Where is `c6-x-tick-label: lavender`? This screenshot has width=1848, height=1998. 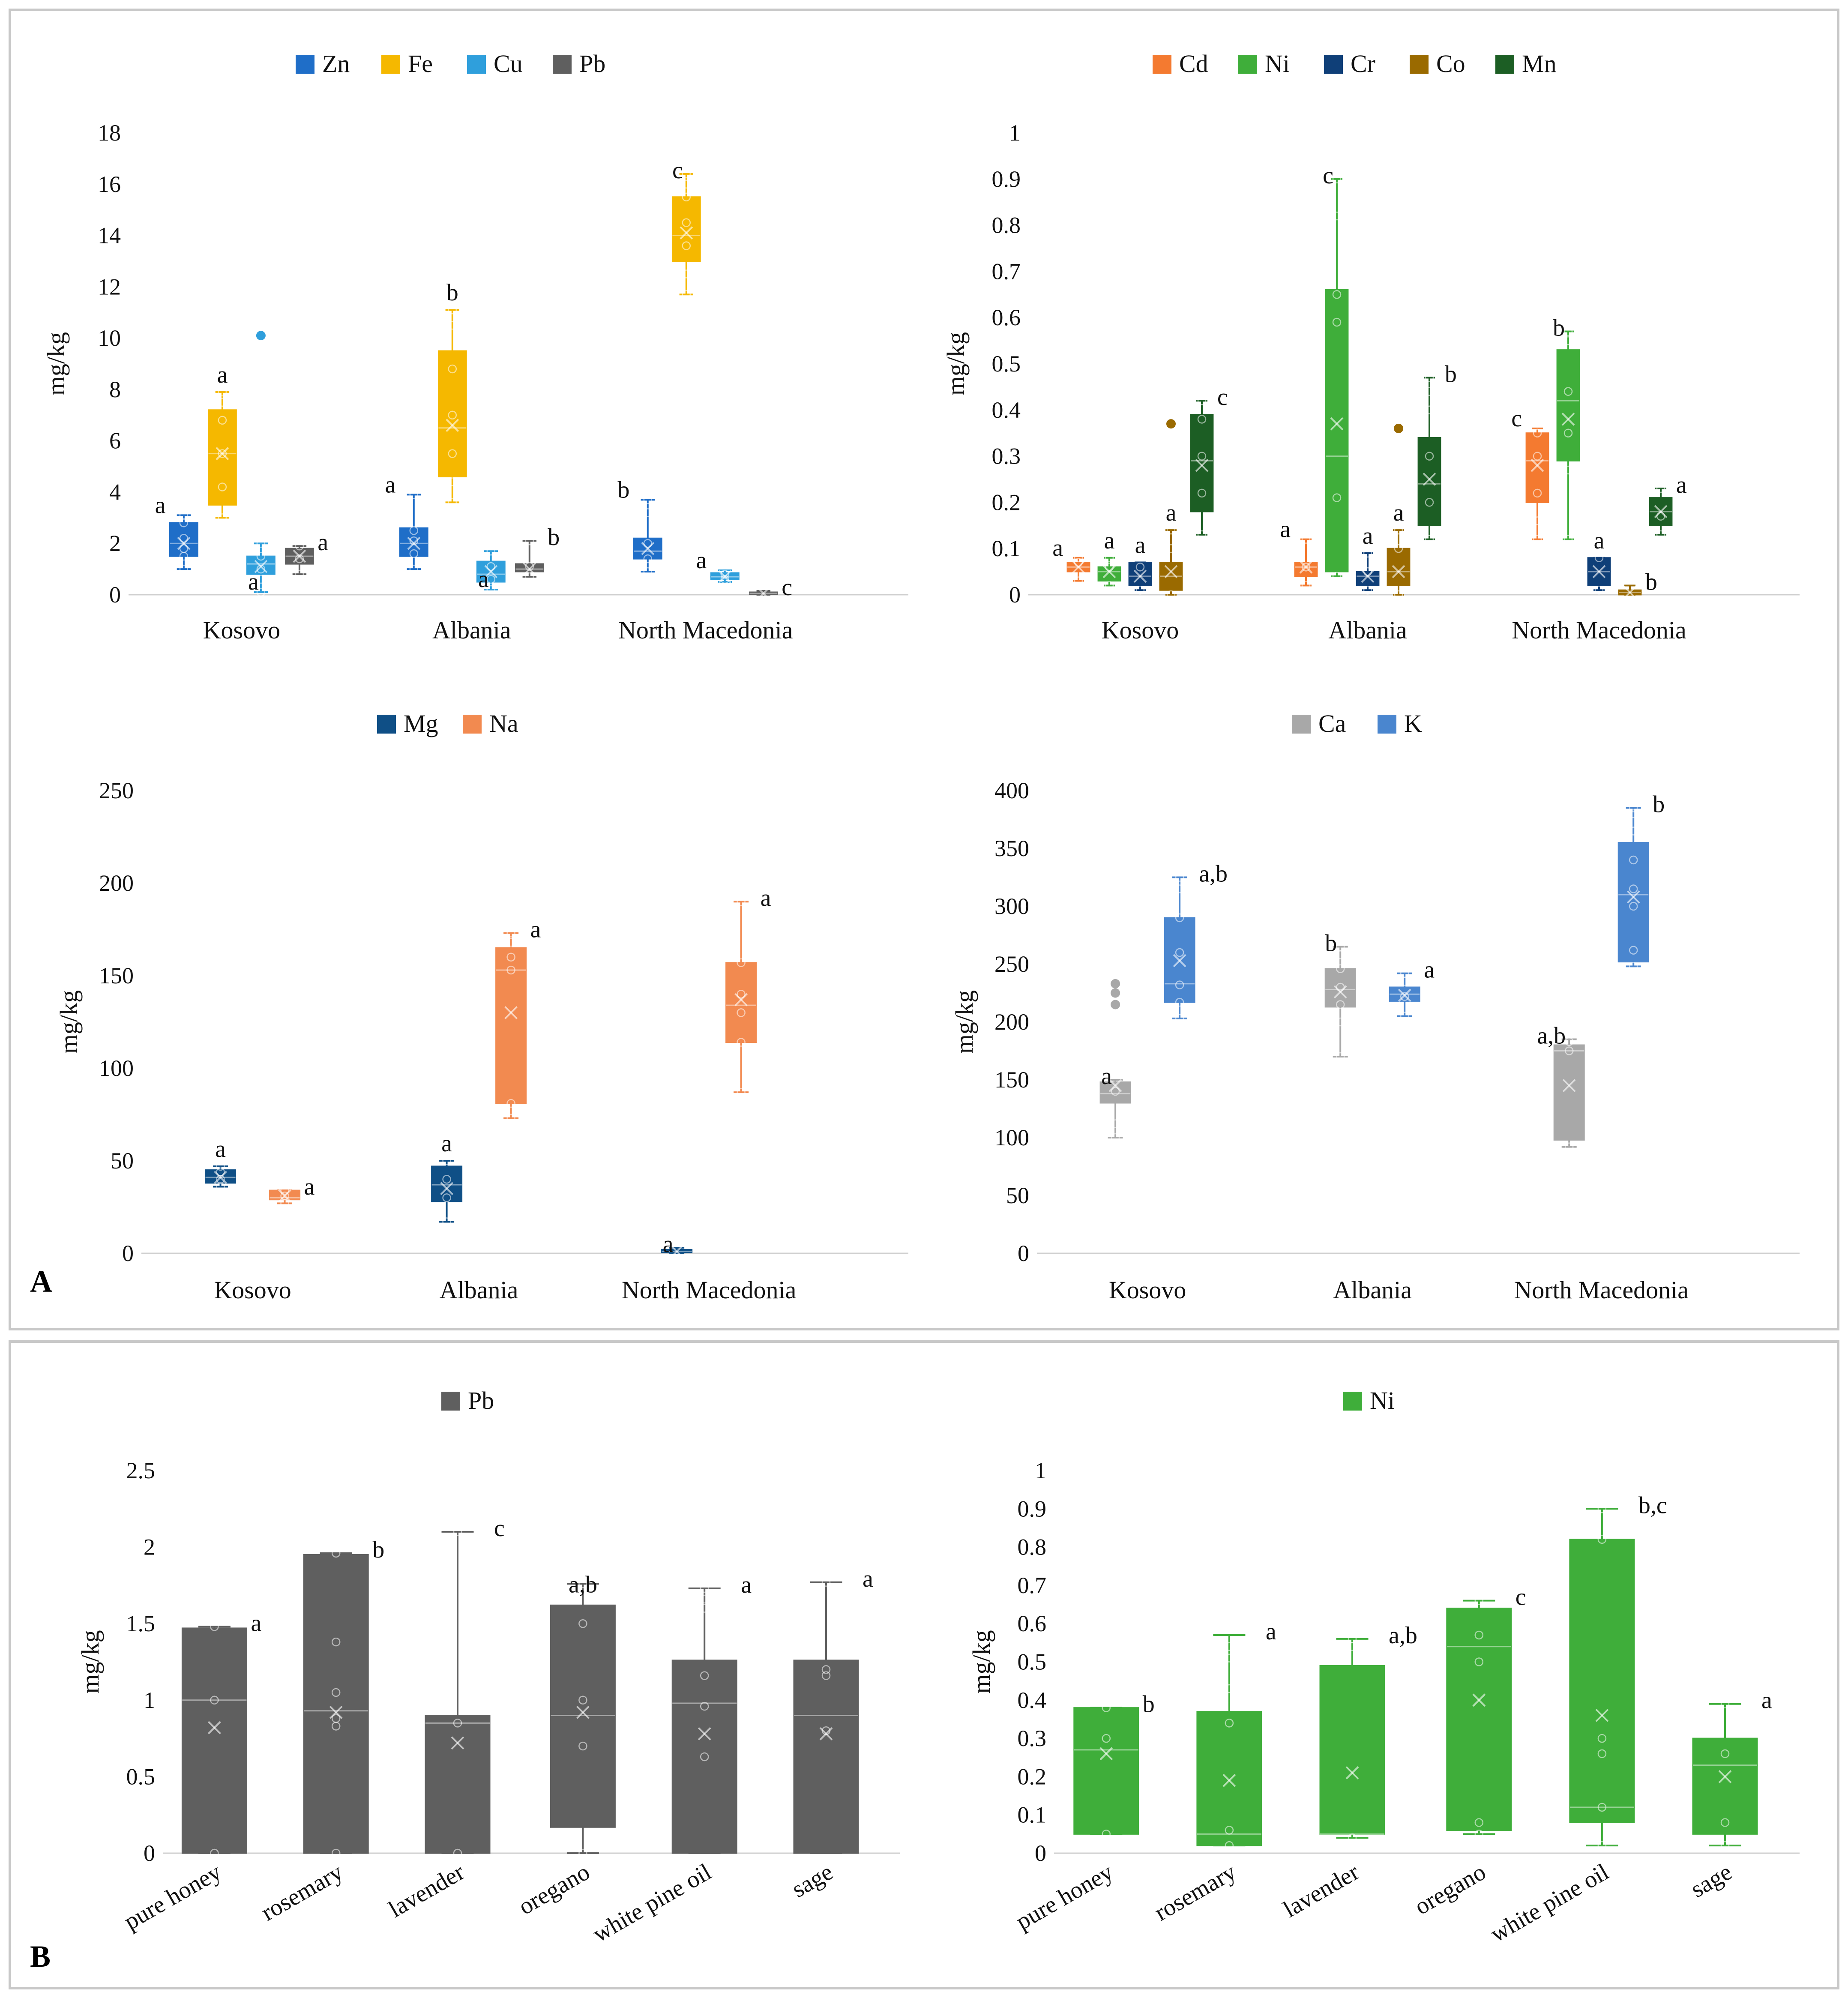 c6-x-tick-label: lavender is located at coordinates (1321, 1890).